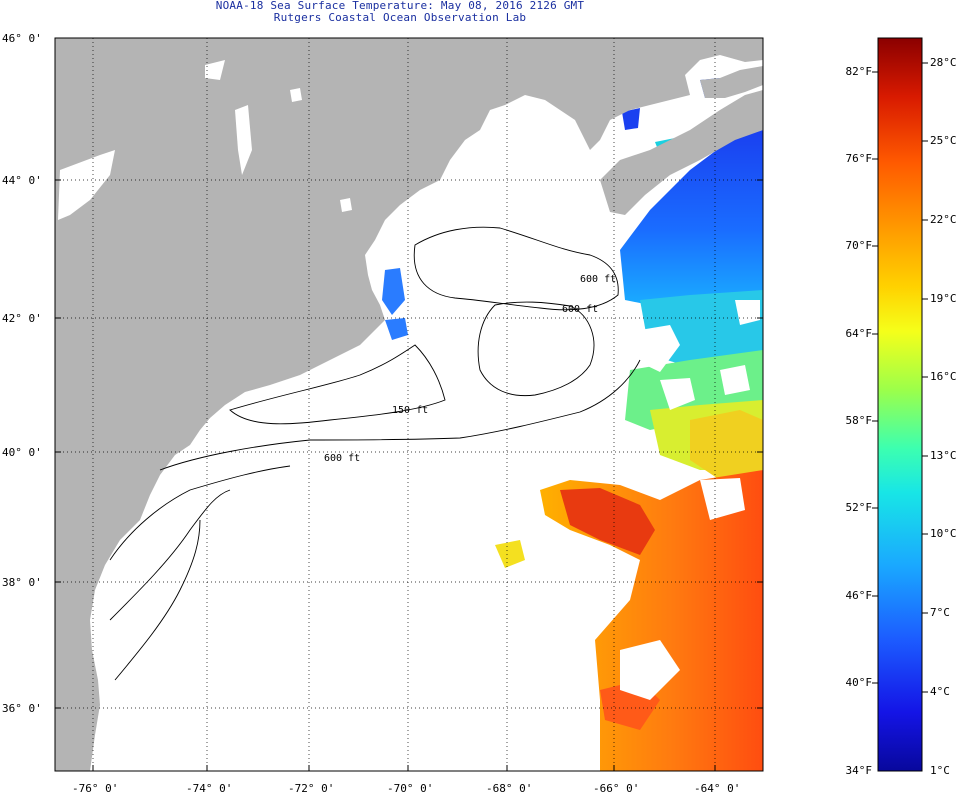  I want to click on lon-label: -68° 0', so click(509, 788).